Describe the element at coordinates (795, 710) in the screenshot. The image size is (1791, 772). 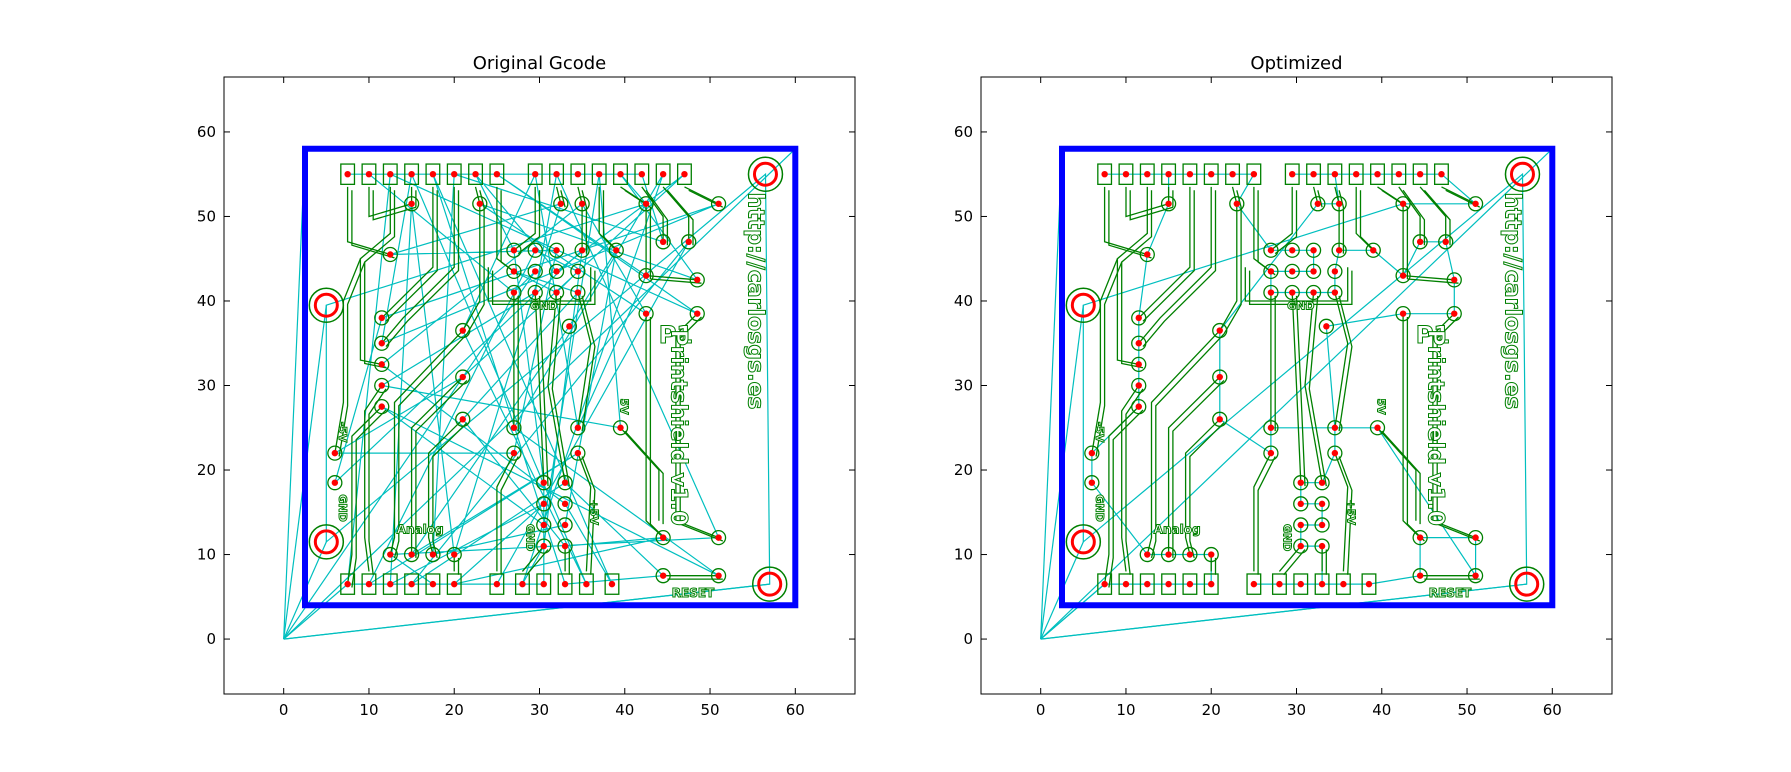
I see `x-tick-label: 60` at that location.